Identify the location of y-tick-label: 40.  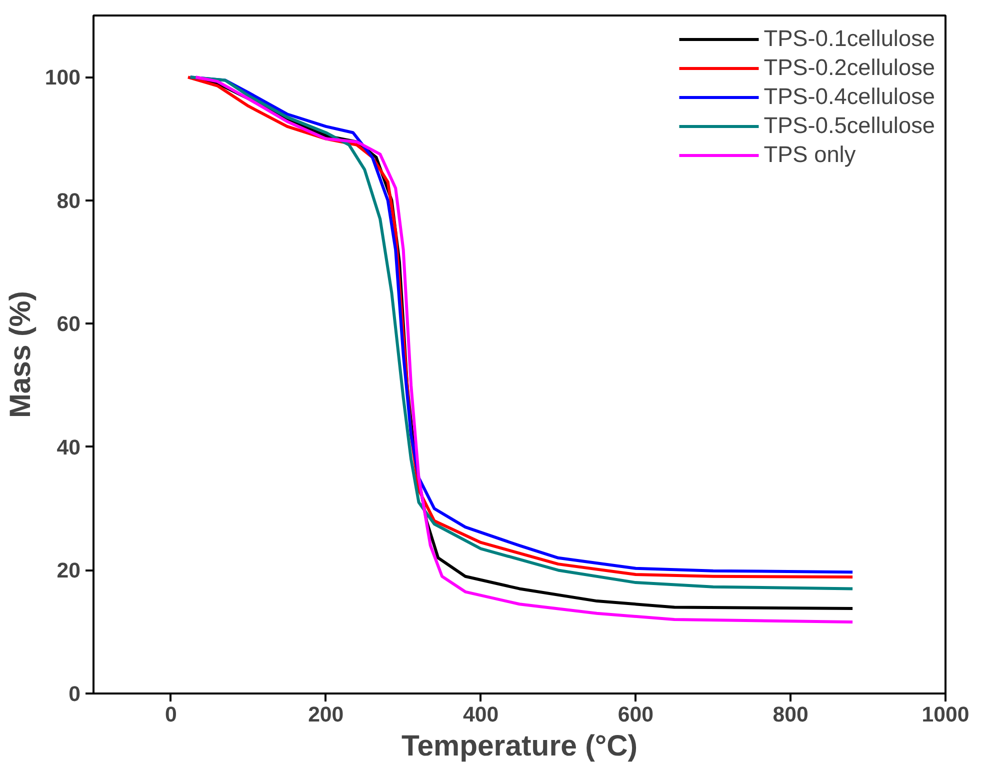
(68, 447).